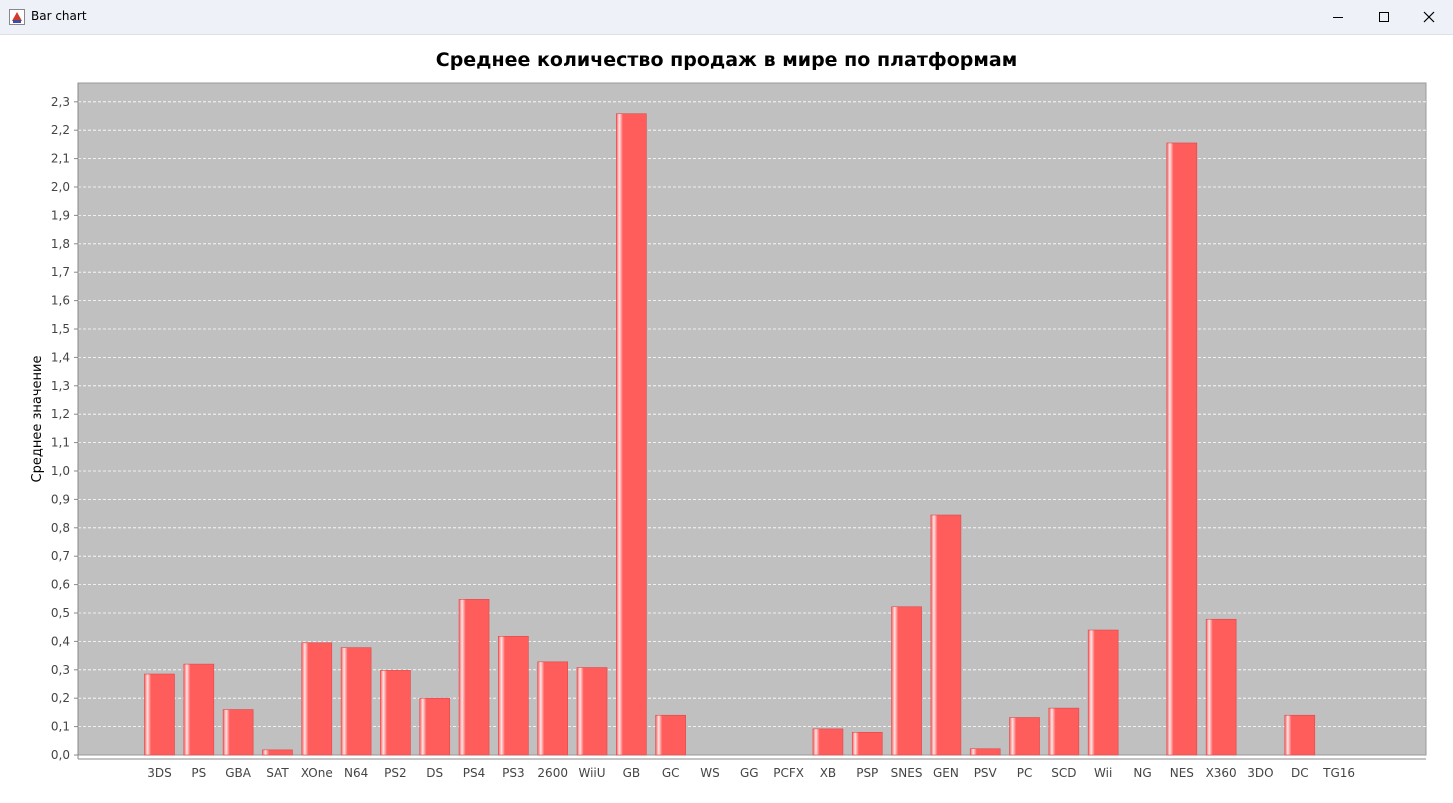 The height and width of the screenshot is (803, 1453). What do you see at coordinates (709, 773) in the screenshot?
I see `x-tick-label: WS` at bounding box center [709, 773].